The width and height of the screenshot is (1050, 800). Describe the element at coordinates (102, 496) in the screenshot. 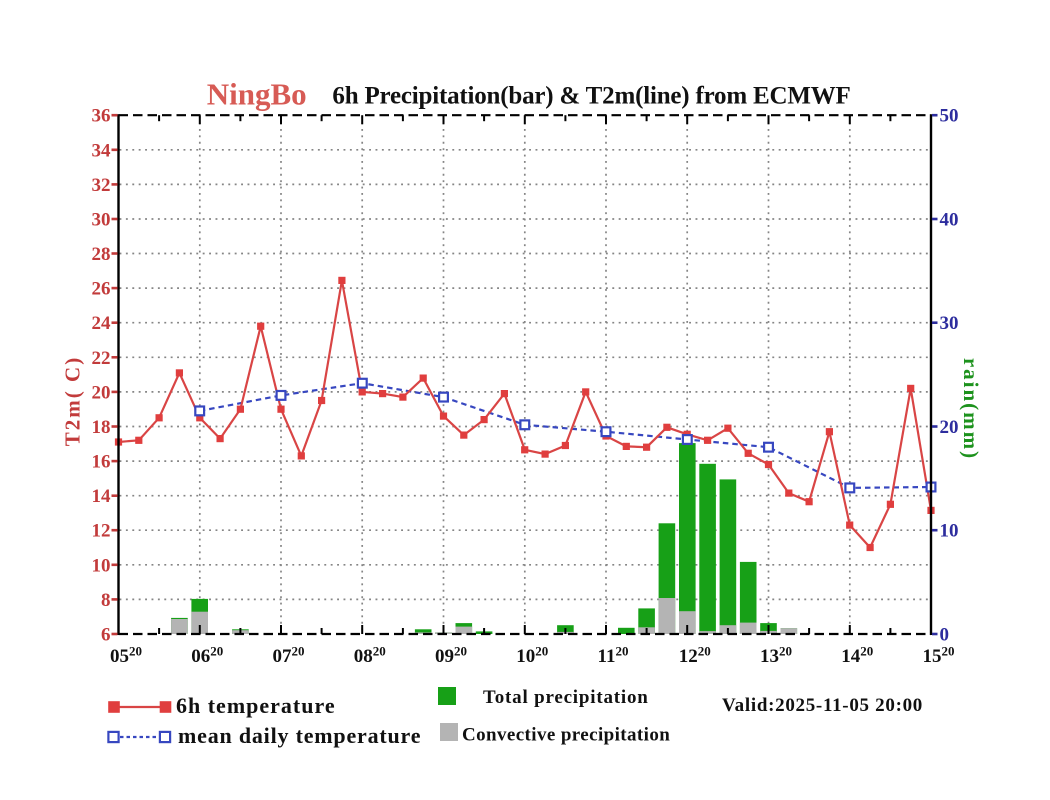

I see `svg-text: 14` at that location.